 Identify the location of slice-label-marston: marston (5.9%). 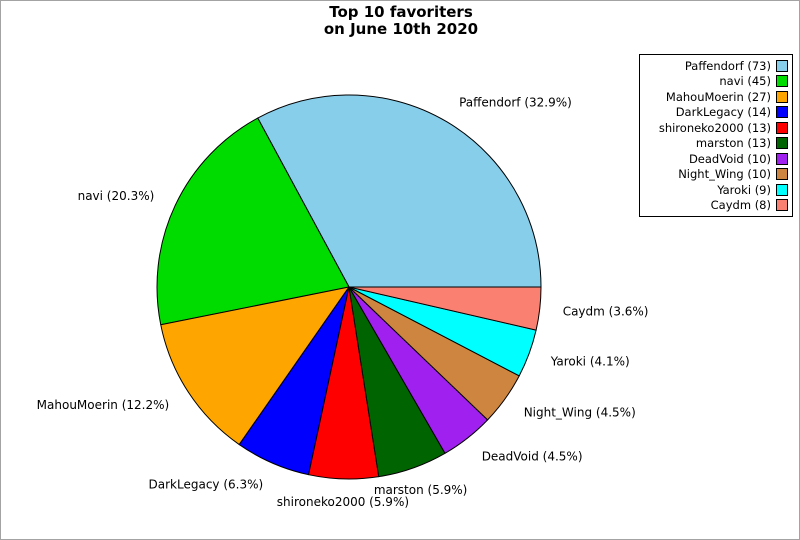
(421, 490).